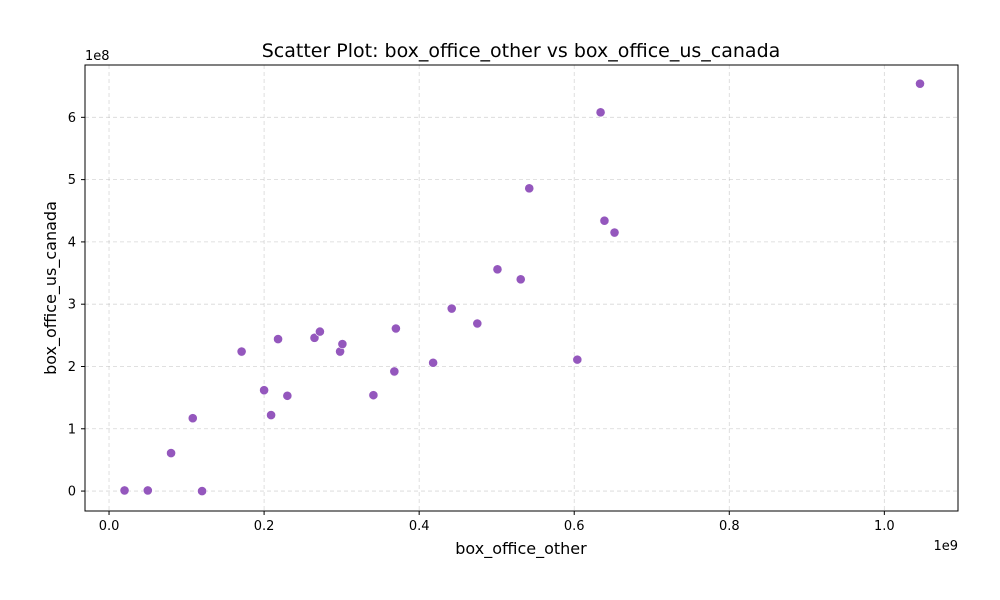 This screenshot has width=1000, height=600. I want to click on x-tick-label: 0.0, so click(109, 526).